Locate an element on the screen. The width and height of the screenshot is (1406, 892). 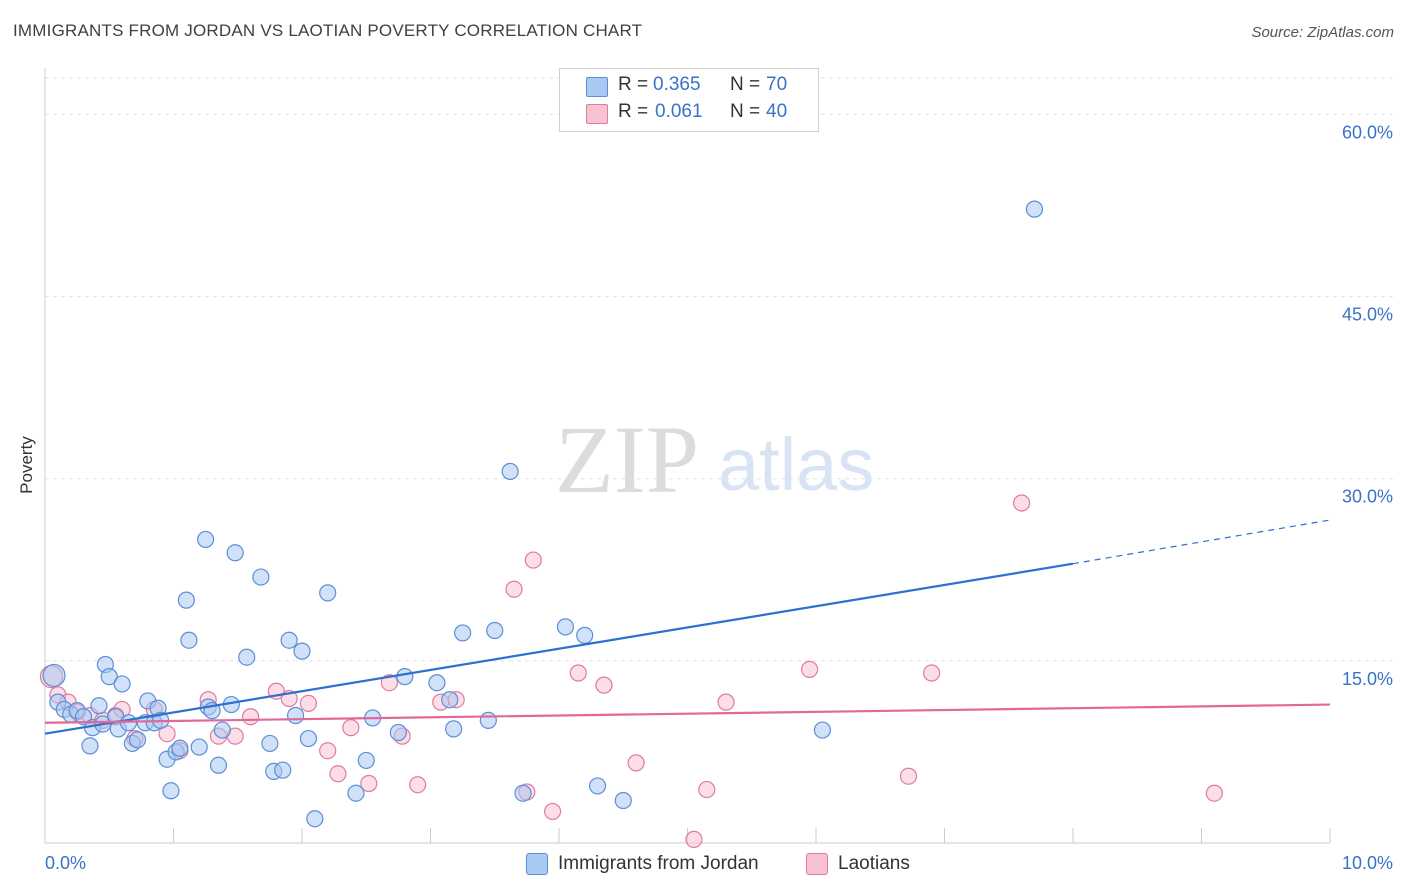
legend-label-jordan: Immigrants from Jordan is located at coordinates (658, 863).